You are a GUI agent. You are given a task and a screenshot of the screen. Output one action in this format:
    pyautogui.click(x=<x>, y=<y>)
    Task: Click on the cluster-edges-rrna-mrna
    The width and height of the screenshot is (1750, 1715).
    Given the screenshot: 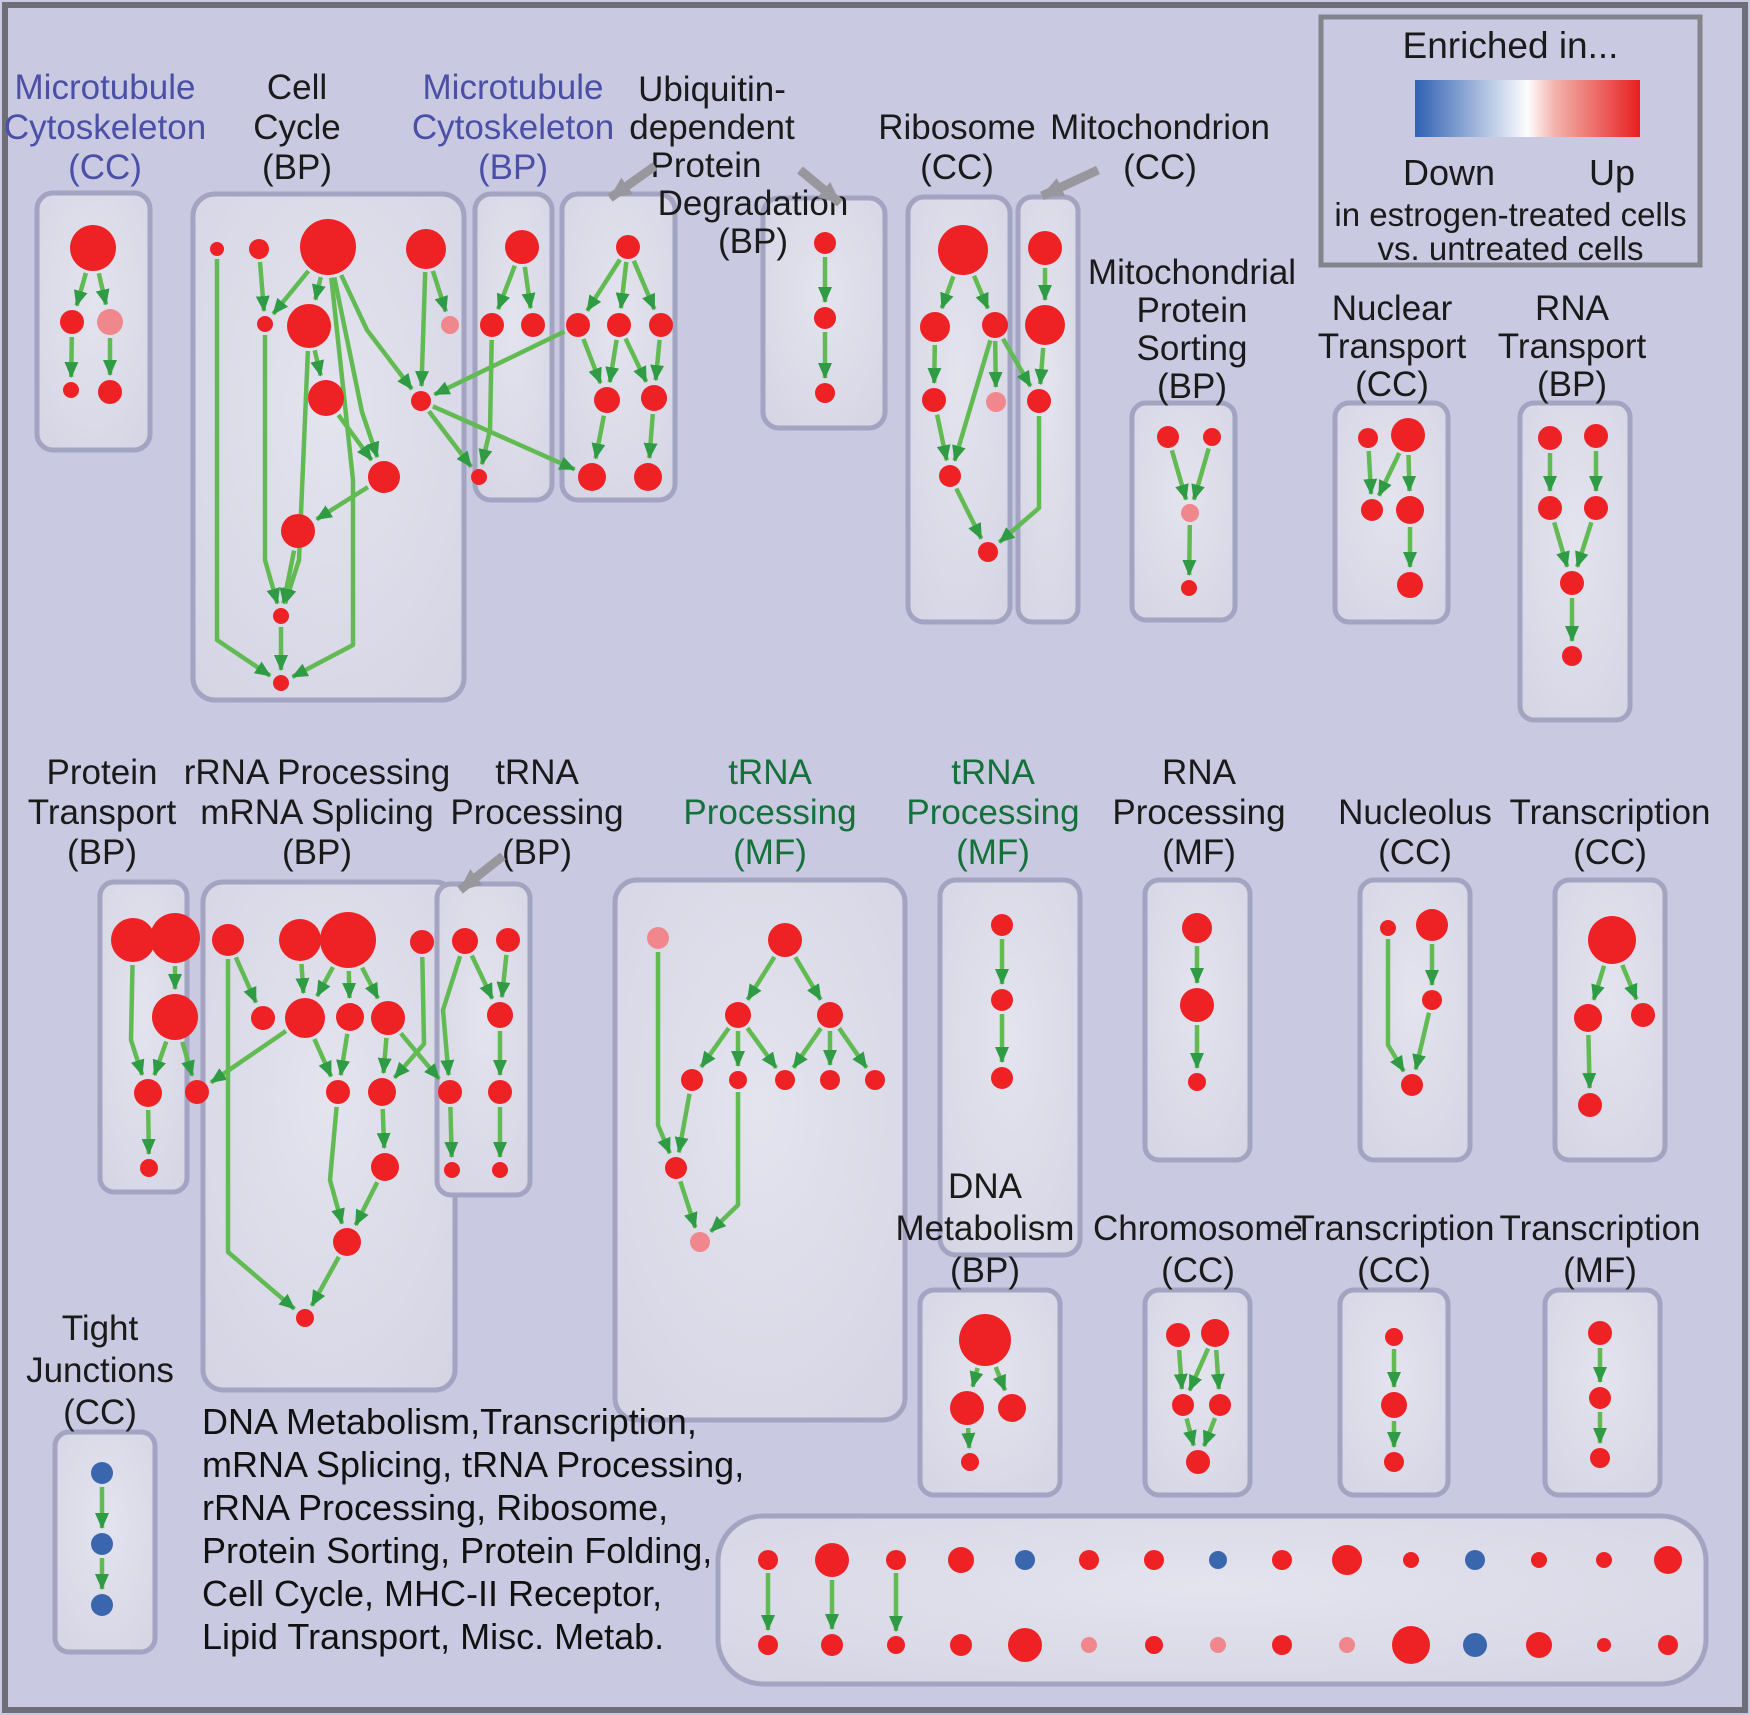 What is the action you would take?
    pyautogui.click(x=318, y=1133)
    